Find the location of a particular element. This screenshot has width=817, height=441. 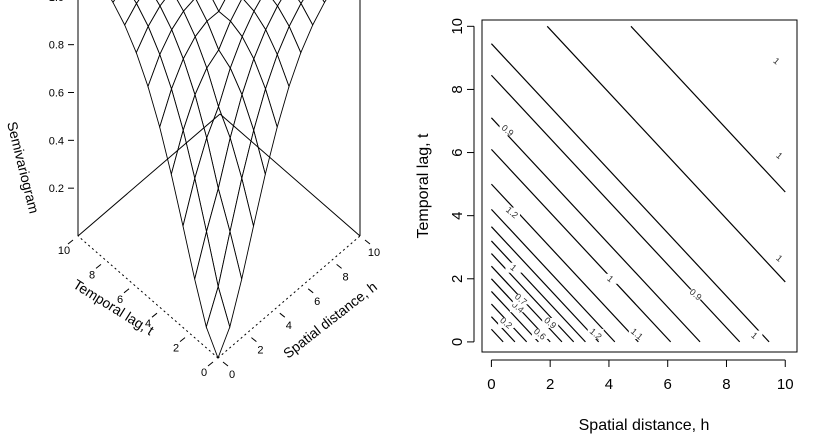

contour-label: 0.2 is located at coordinates (506, 323).